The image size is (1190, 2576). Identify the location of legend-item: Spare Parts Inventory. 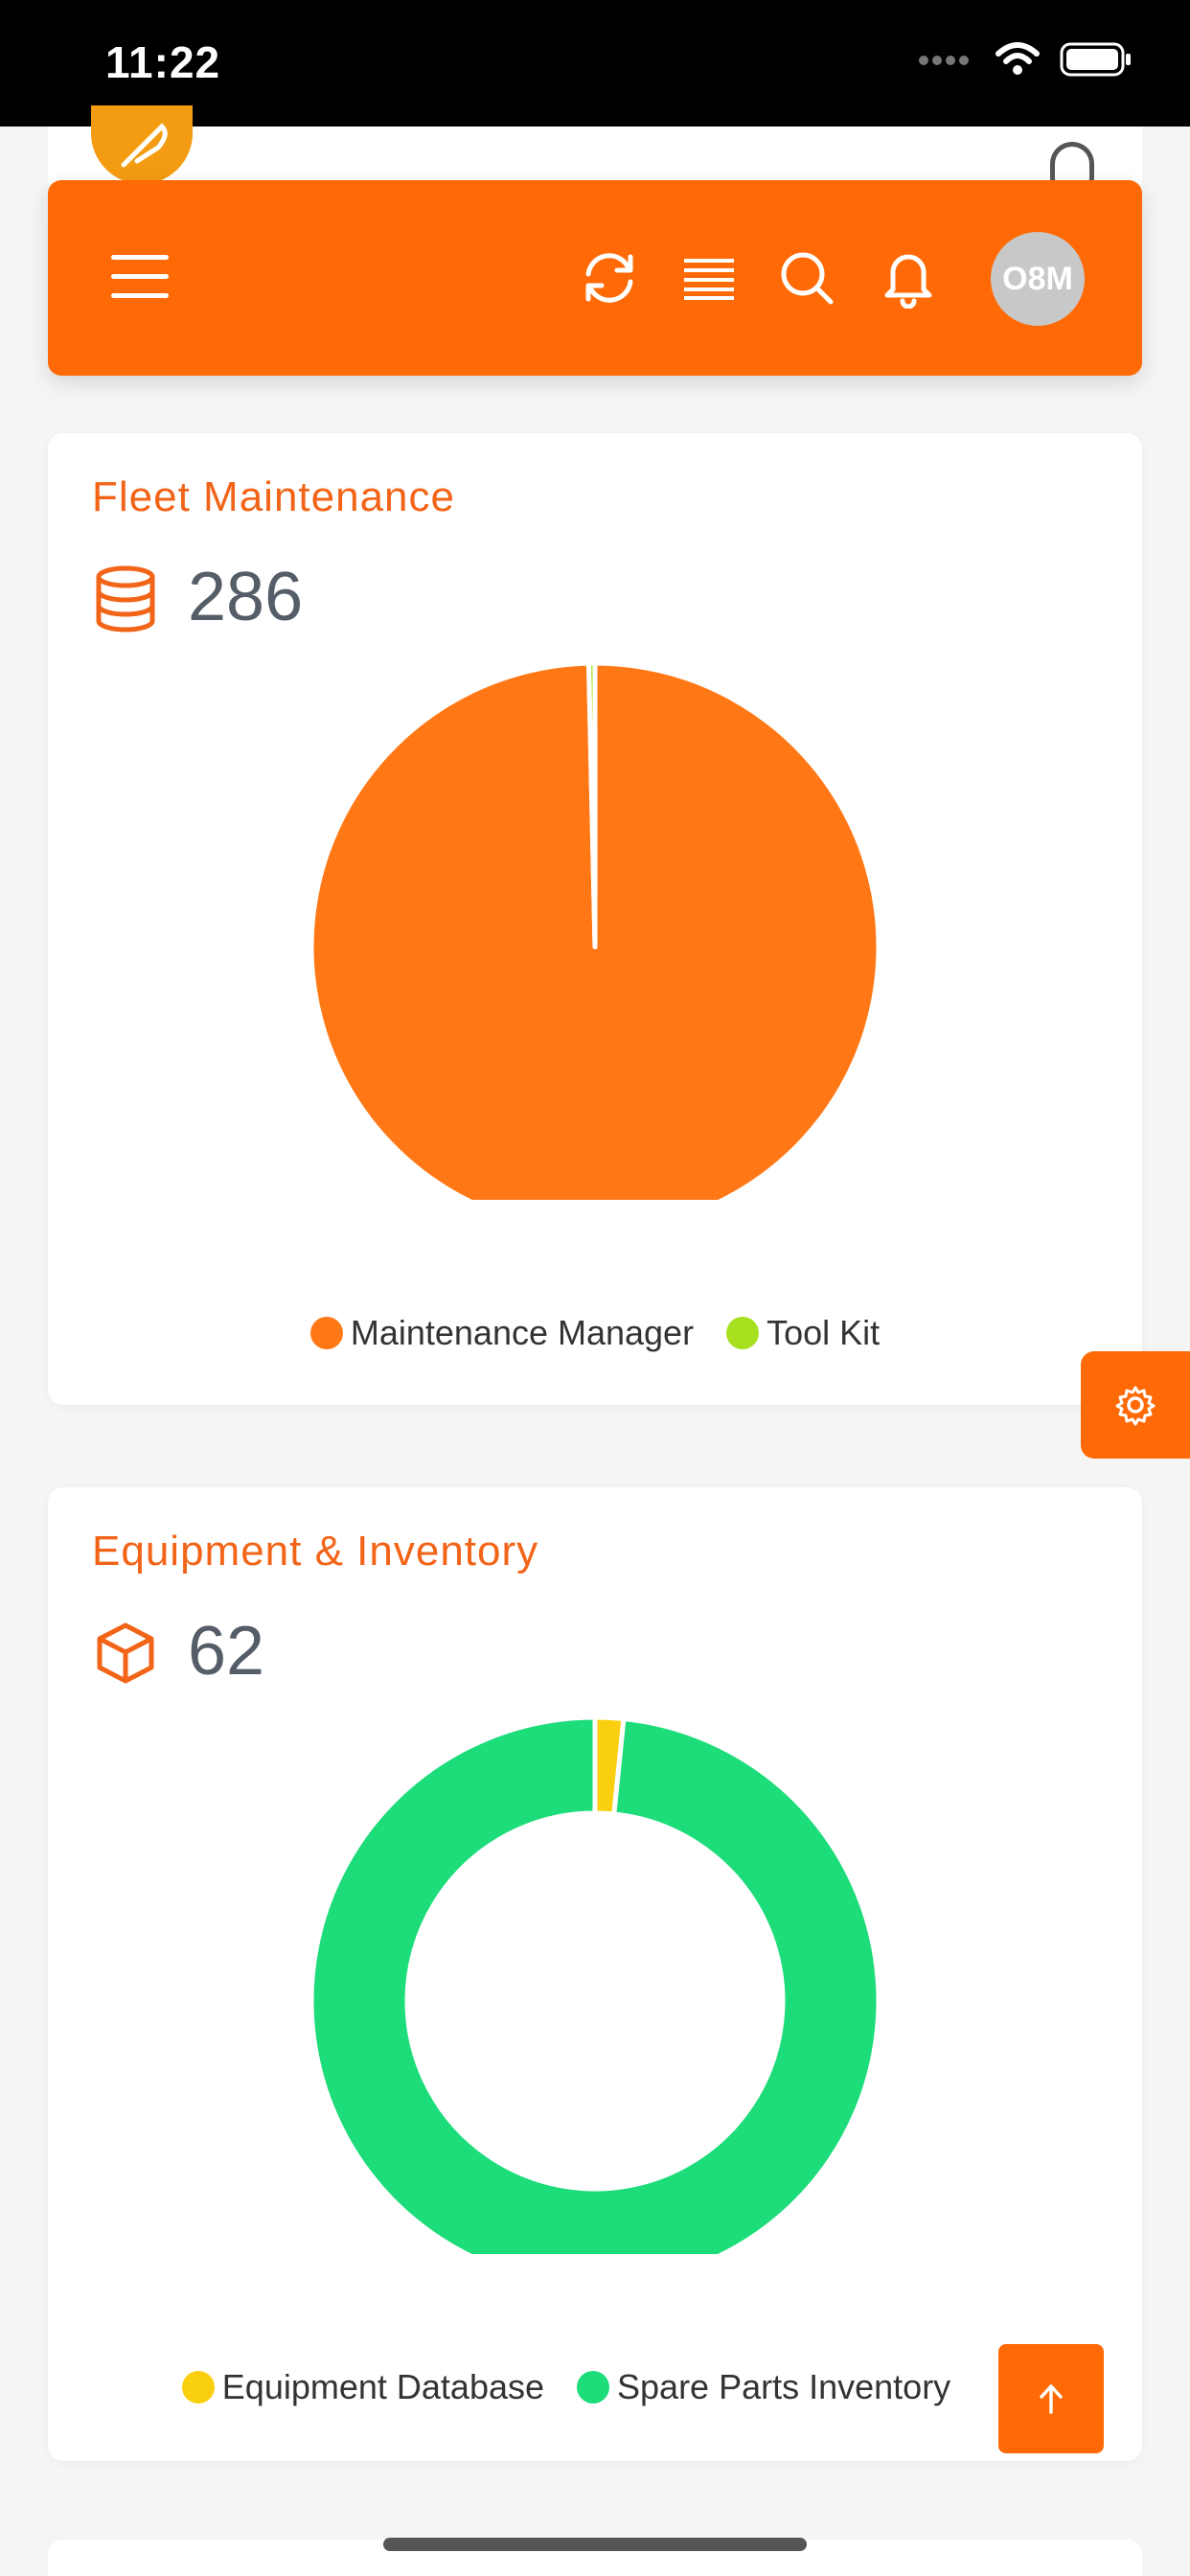
(763, 2387).